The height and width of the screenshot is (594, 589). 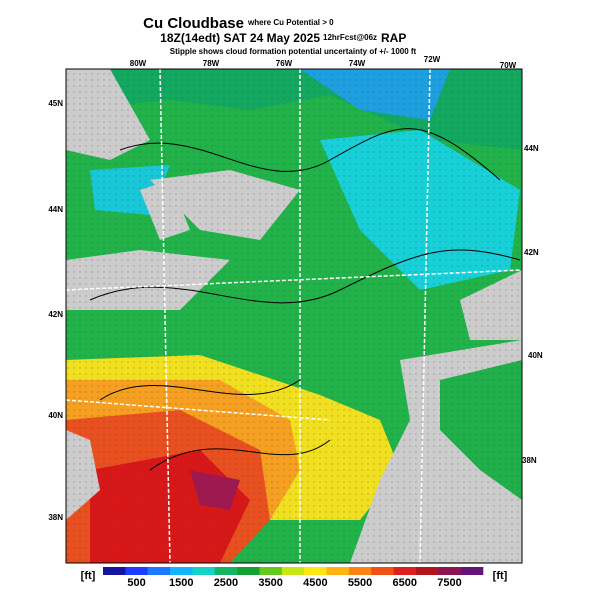 I want to click on colorbar-label: 2500, so click(x=226, y=583).